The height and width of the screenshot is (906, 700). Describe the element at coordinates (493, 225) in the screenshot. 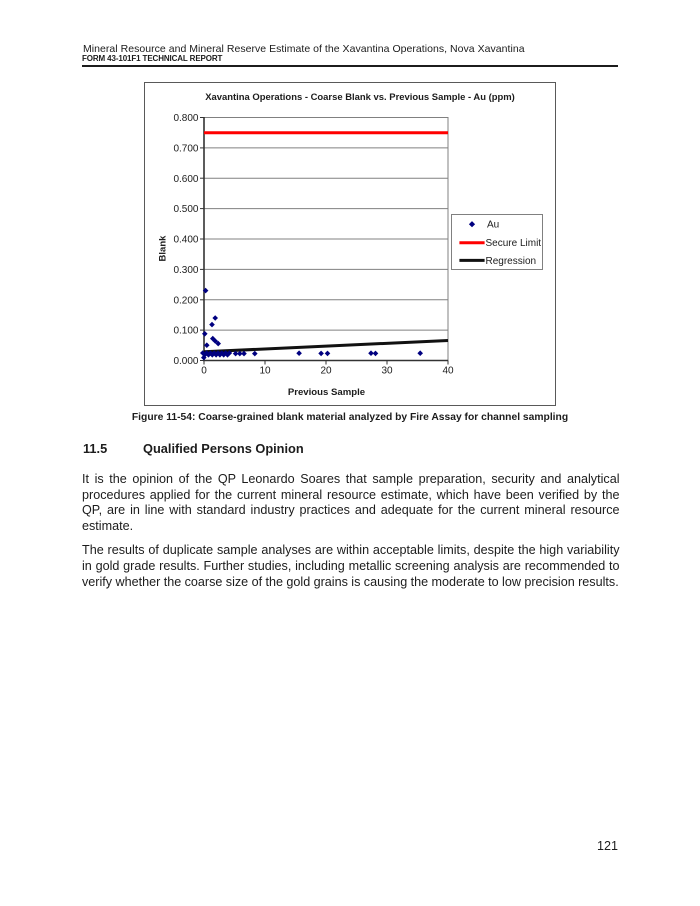

I see `svg-text: Au` at that location.